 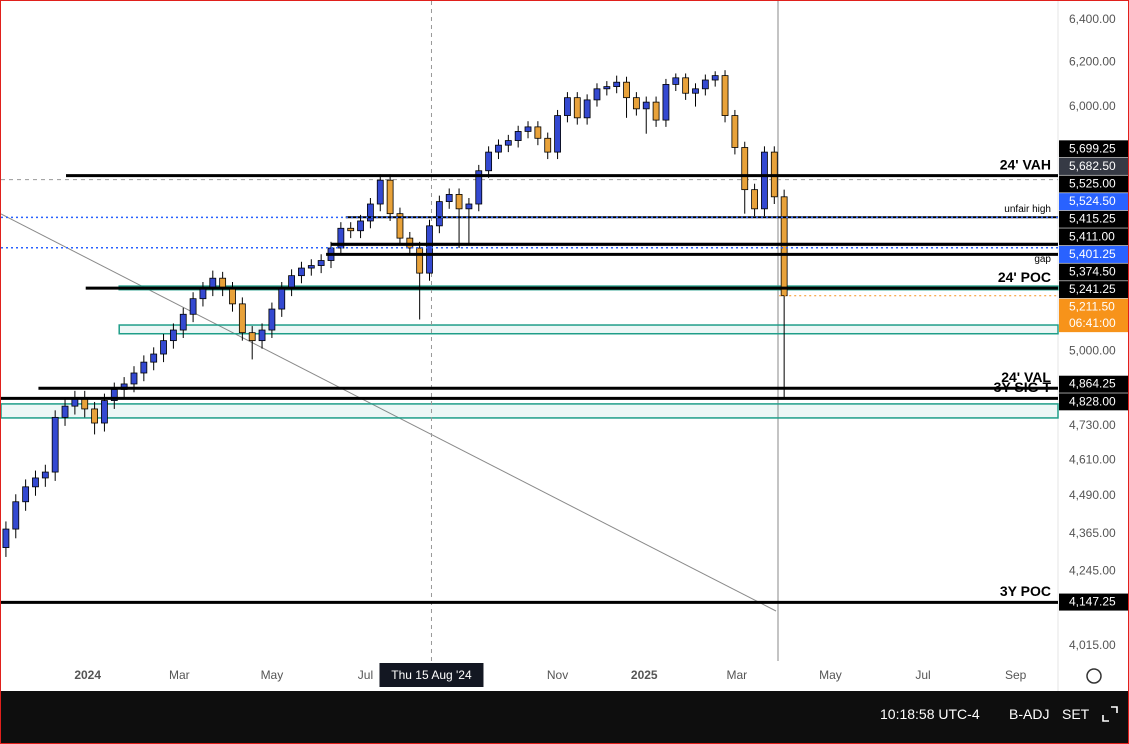 I want to click on x-tick-label: Jul, so click(x=922, y=675).